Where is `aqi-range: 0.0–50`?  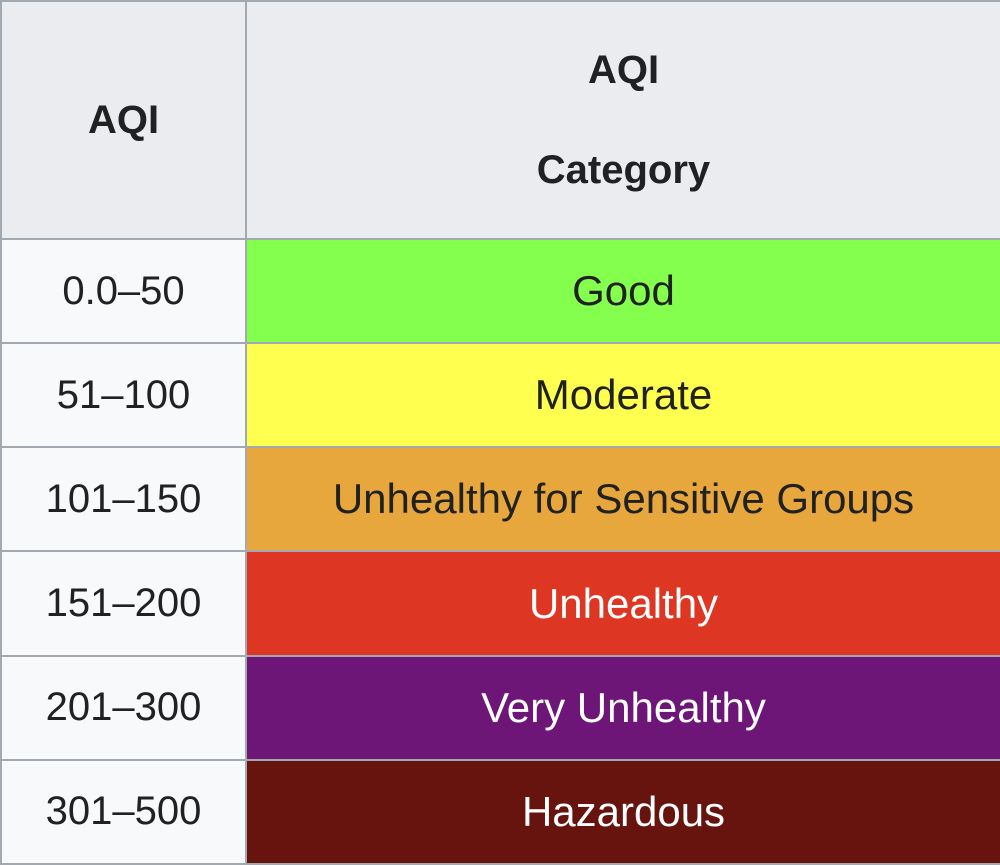 aqi-range: 0.0–50 is located at coordinates (123, 291).